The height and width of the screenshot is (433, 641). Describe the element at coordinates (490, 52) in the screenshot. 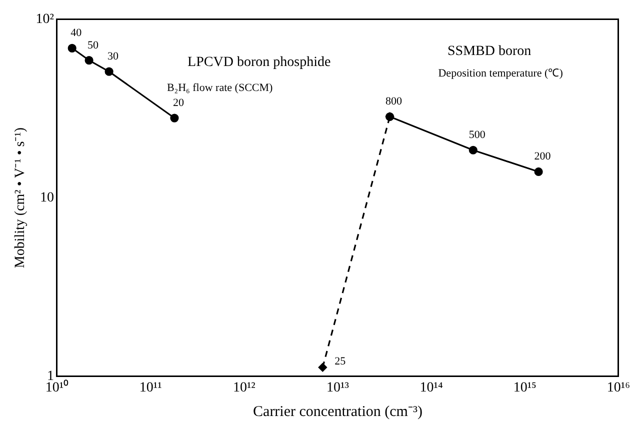

I see `annotation: SSMBD boron` at that location.